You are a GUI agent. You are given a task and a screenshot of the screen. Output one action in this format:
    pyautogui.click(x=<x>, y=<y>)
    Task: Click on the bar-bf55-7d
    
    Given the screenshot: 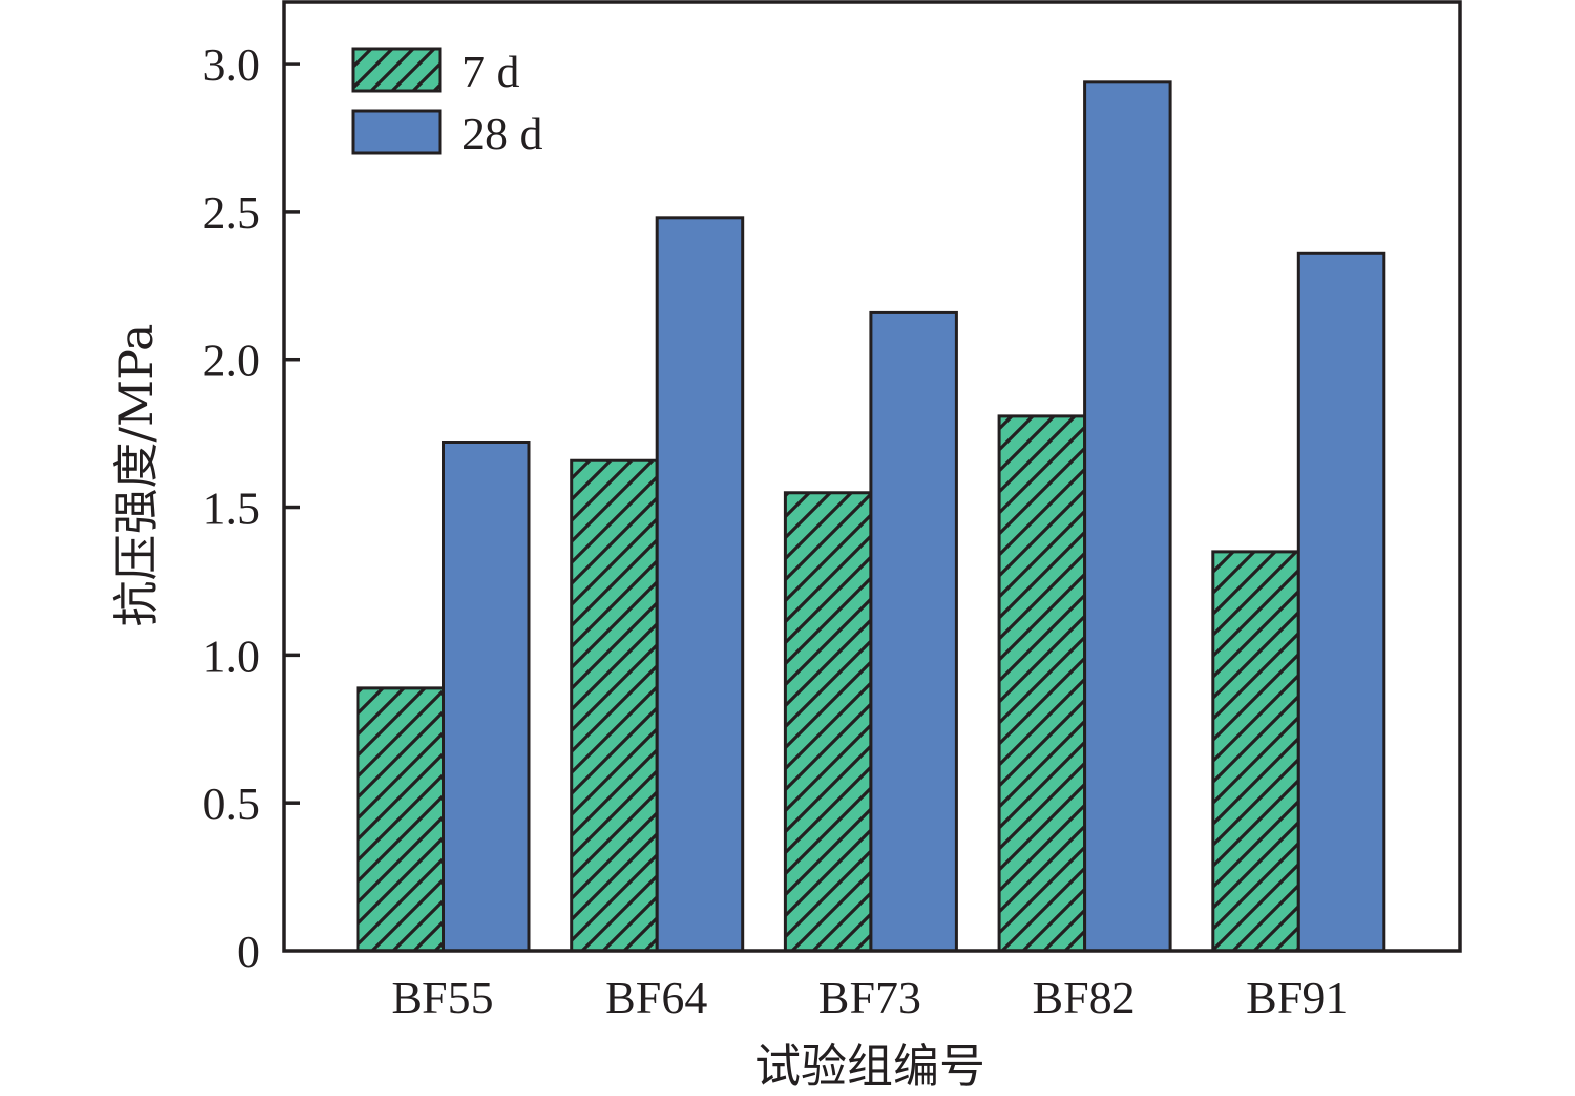 What is the action you would take?
    pyautogui.click(x=400, y=819)
    